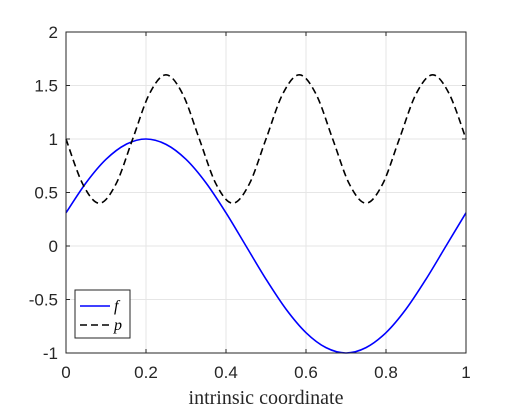  Describe the element at coordinates (226, 372) in the screenshot. I see `x-tick-label: 0.4` at that location.